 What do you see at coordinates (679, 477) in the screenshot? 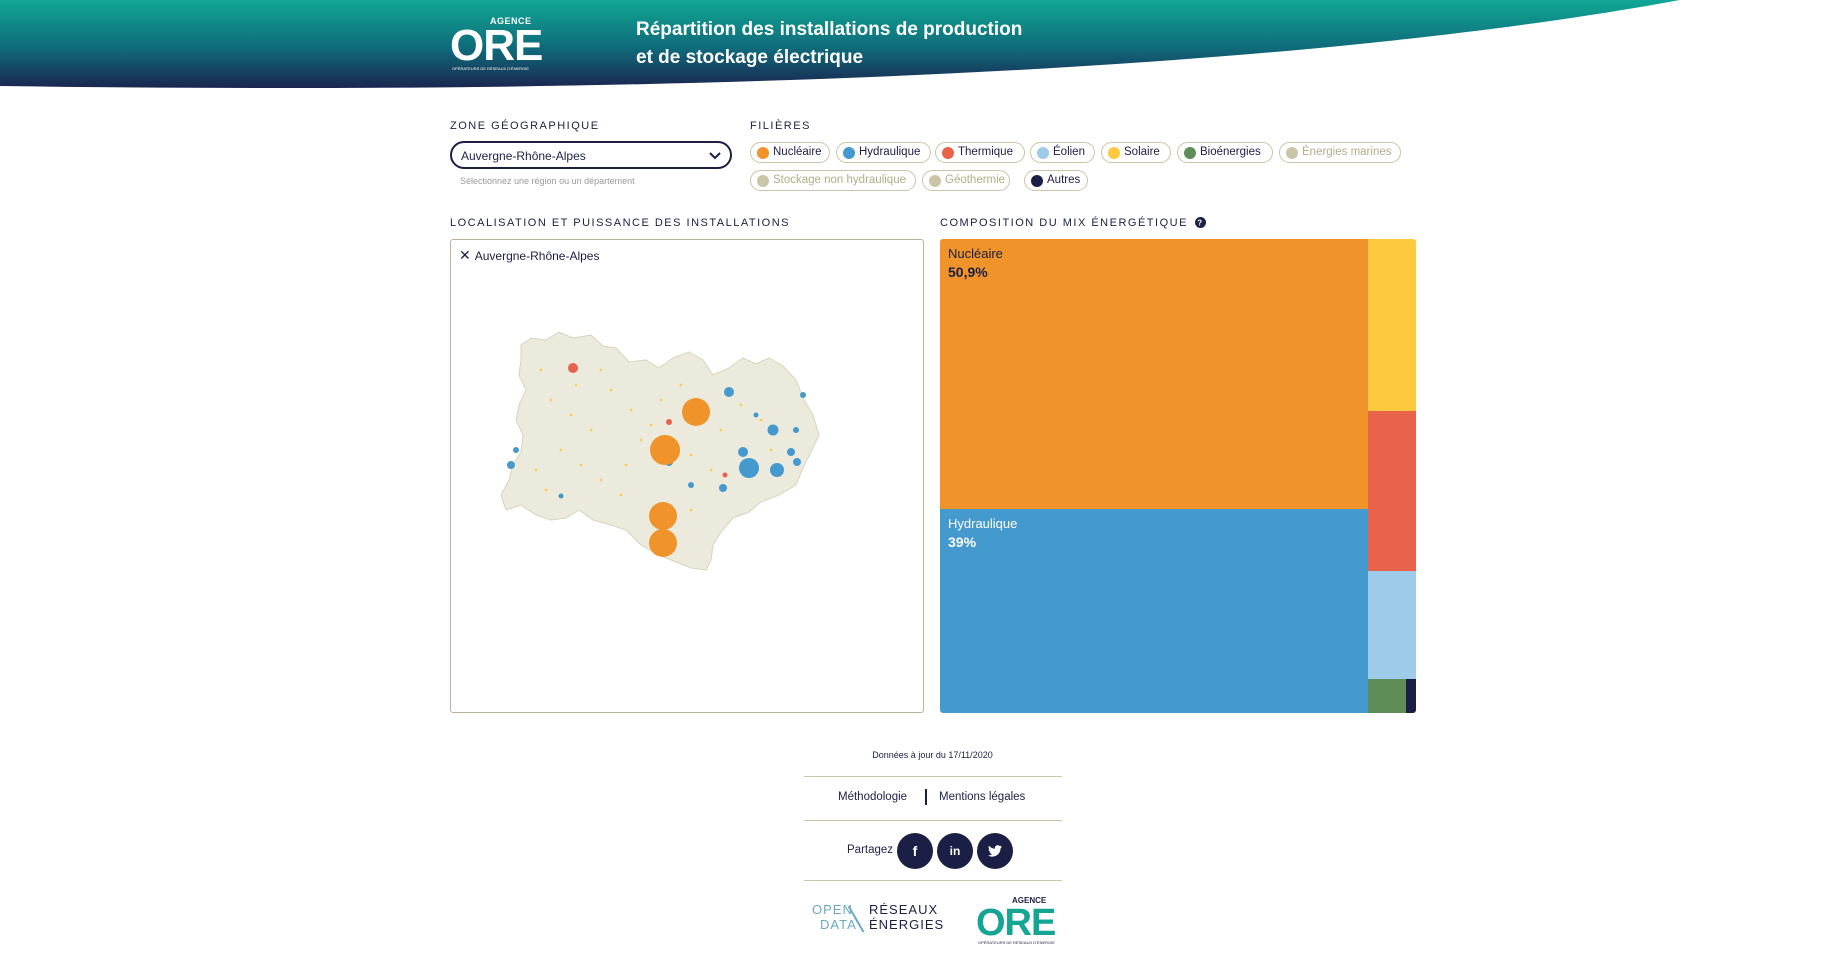
I see `nuclear-dots` at bounding box center [679, 477].